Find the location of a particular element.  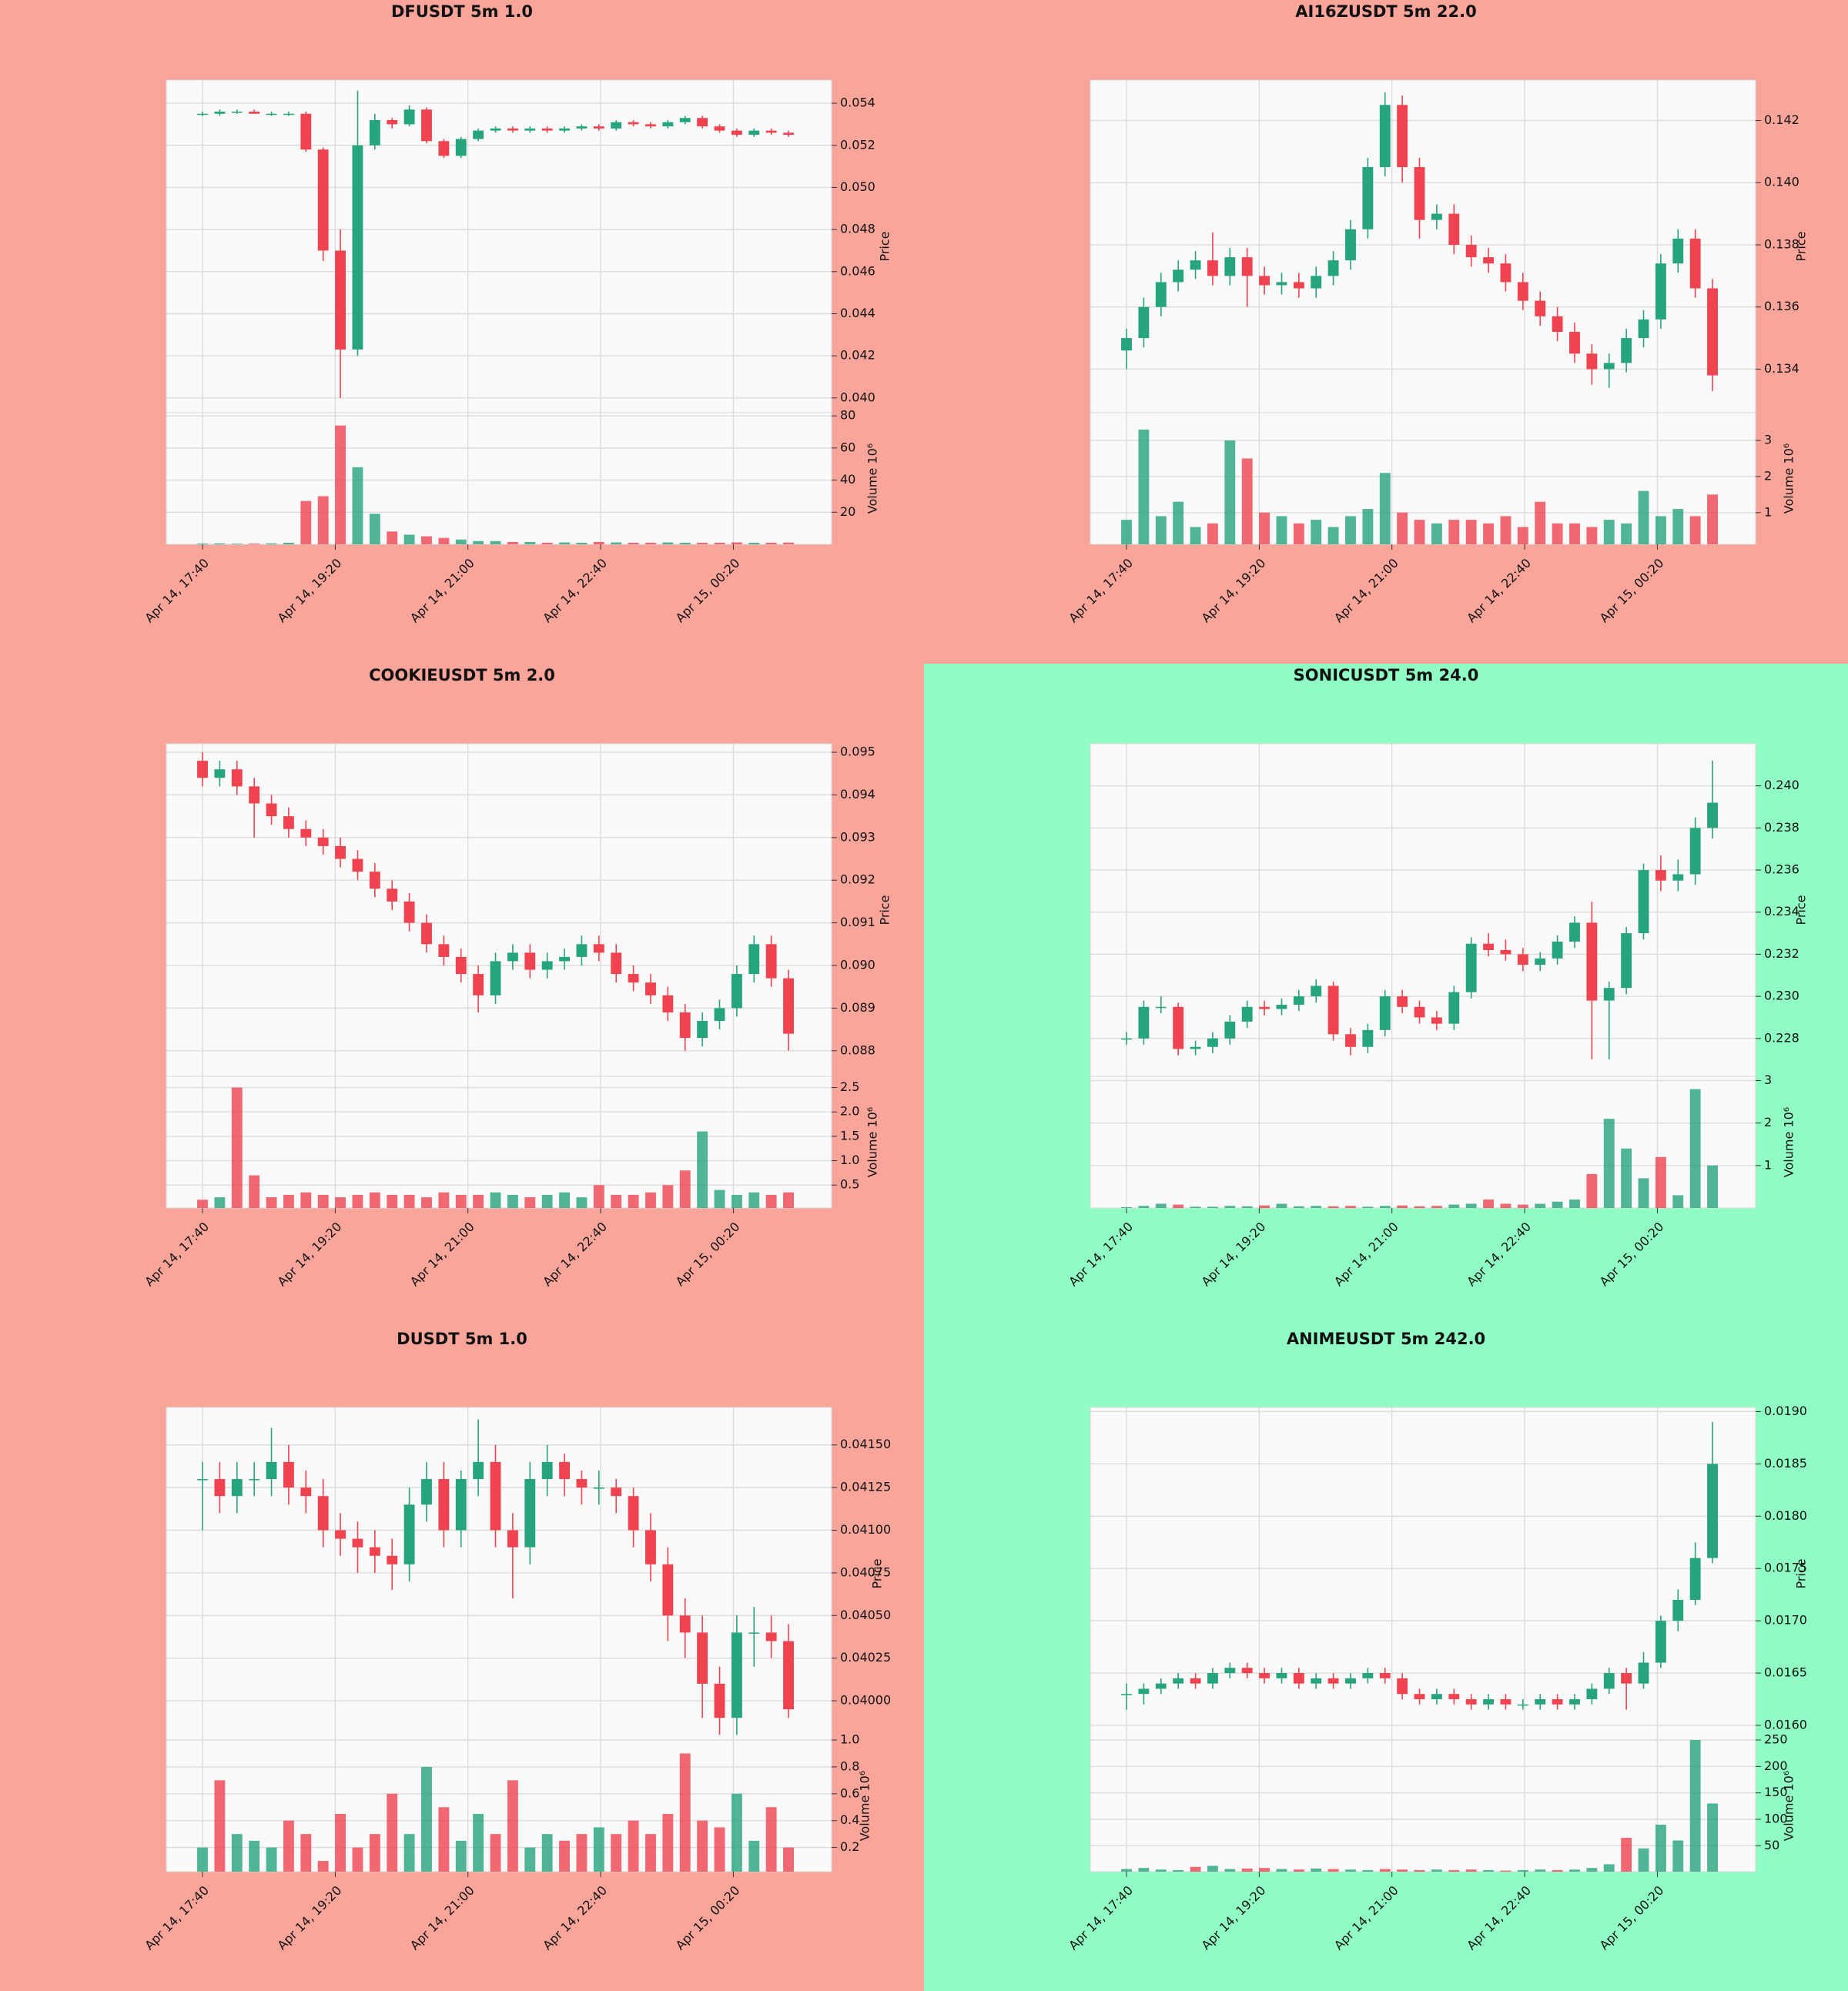

y-tick-label: 0.095 is located at coordinates (858, 752).